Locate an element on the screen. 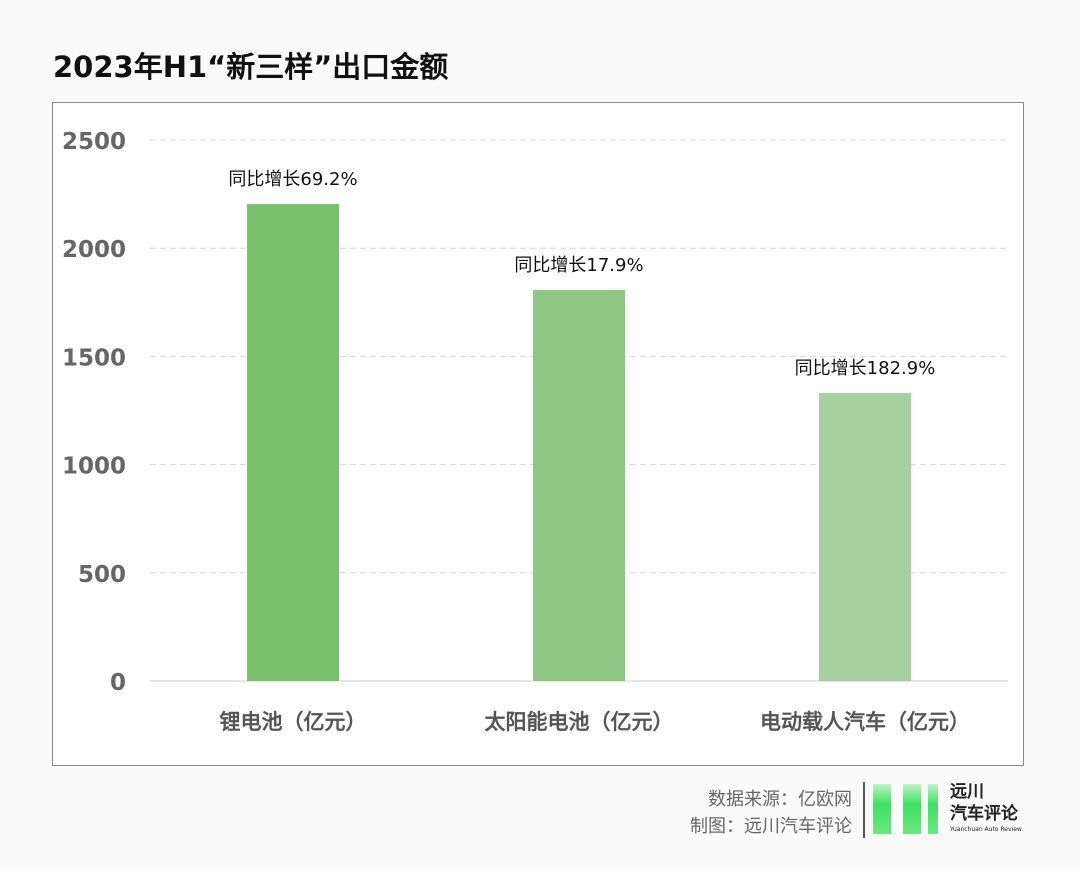  data-source: 数据来源：亿欧网 is located at coordinates (780, 799).